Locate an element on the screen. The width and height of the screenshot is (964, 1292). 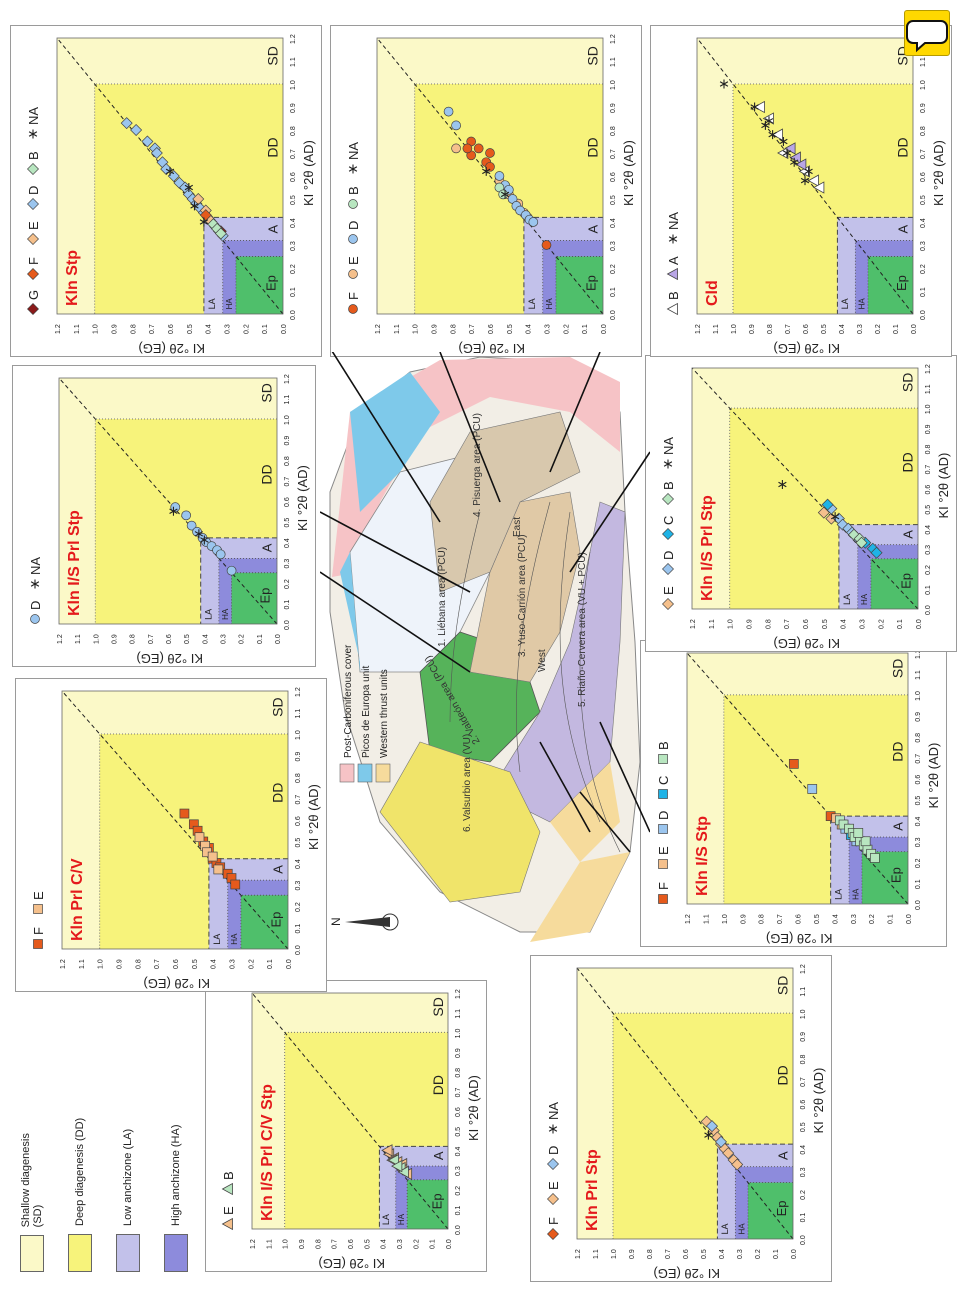
legend-label: Shallow diagenesis (SD) is located at coordinates (32, 1180).